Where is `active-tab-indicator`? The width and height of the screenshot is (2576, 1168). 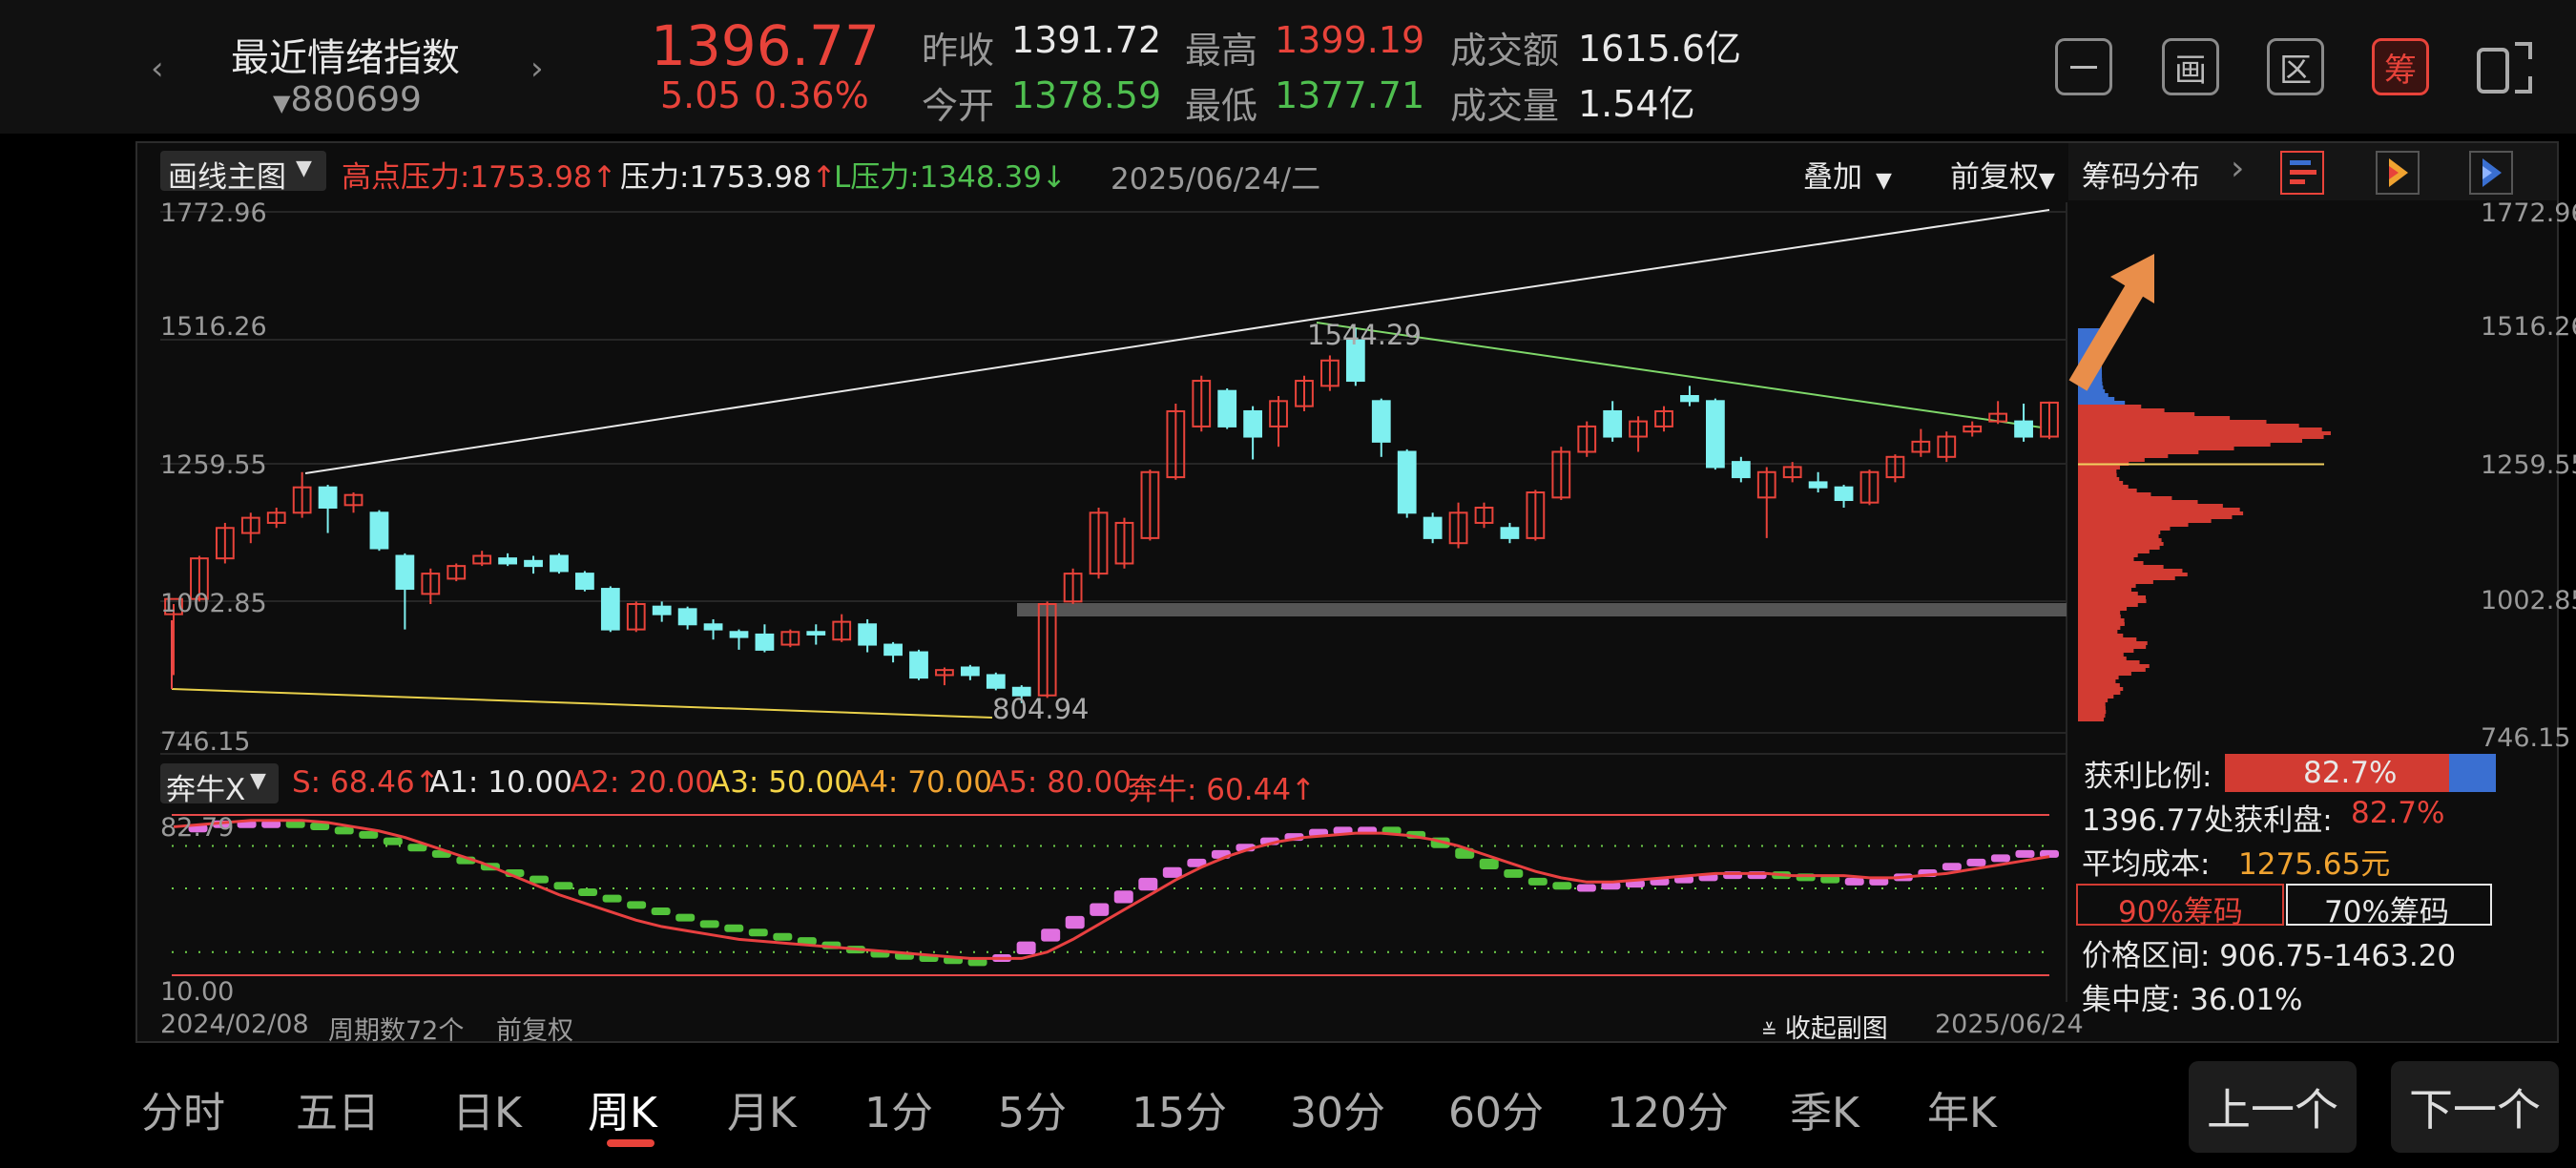 active-tab-indicator is located at coordinates (630, 1143).